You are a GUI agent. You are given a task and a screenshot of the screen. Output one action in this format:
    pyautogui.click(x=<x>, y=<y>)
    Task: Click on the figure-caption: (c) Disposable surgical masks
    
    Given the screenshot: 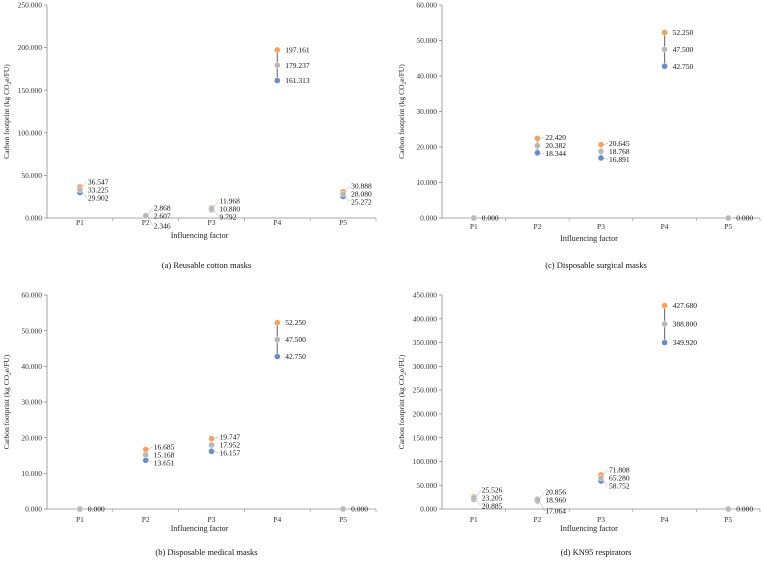 What is the action you would take?
    pyautogui.click(x=596, y=265)
    